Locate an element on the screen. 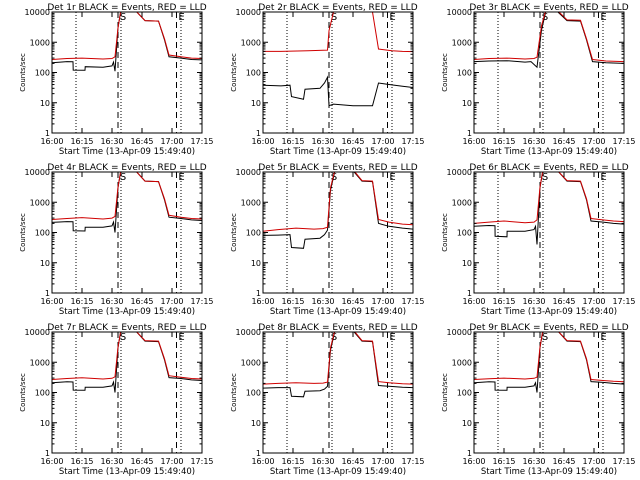 This screenshot has width=640, height=480. panel-title: Det 2r BLACK = Events, RED = LLD is located at coordinates (337, 8).